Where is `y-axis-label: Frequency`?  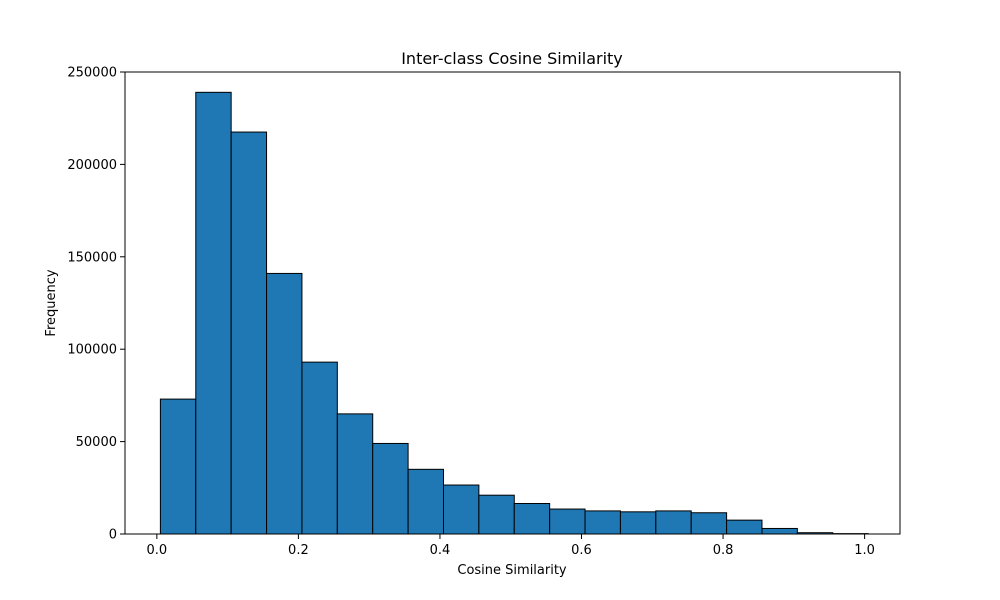 y-axis-label: Frequency is located at coordinates (51, 302).